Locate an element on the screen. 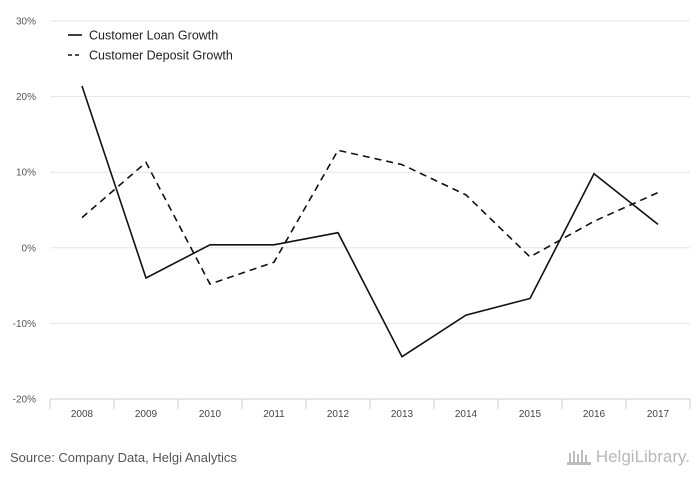  x-tick-label: 2013 is located at coordinates (402, 414).